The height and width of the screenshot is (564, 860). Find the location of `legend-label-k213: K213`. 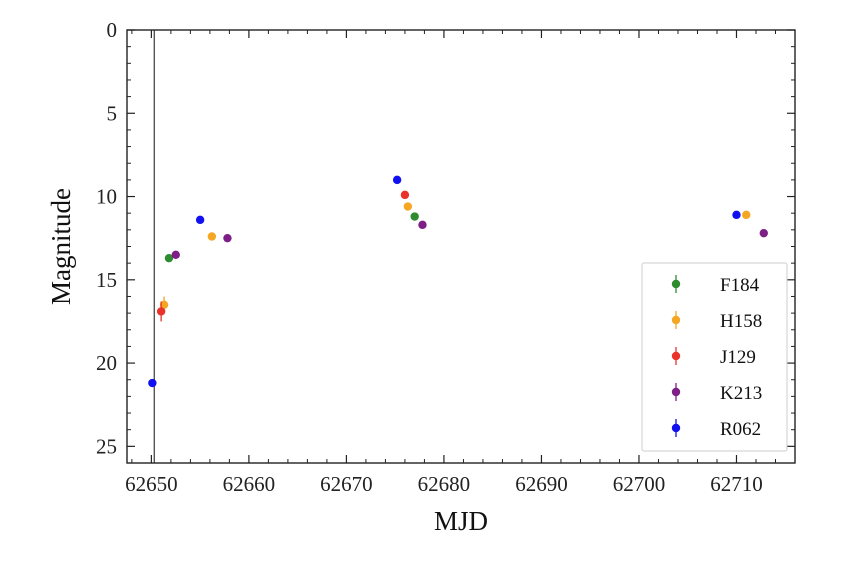

legend-label-k213: K213 is located at coordinates (741, 393).